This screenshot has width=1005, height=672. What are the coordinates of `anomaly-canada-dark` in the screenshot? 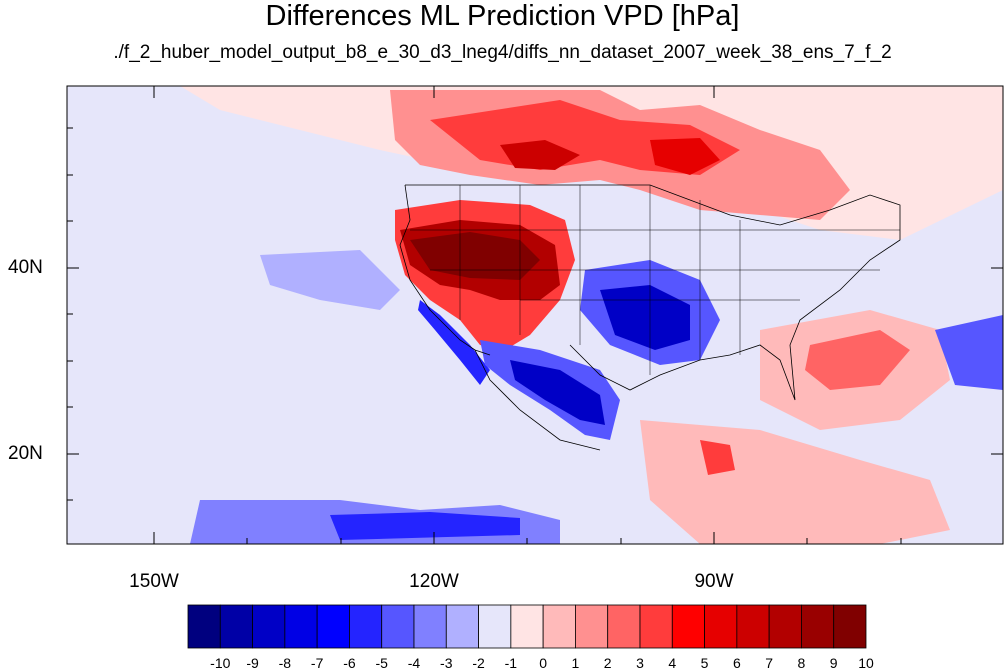 It's located at (540, 155).